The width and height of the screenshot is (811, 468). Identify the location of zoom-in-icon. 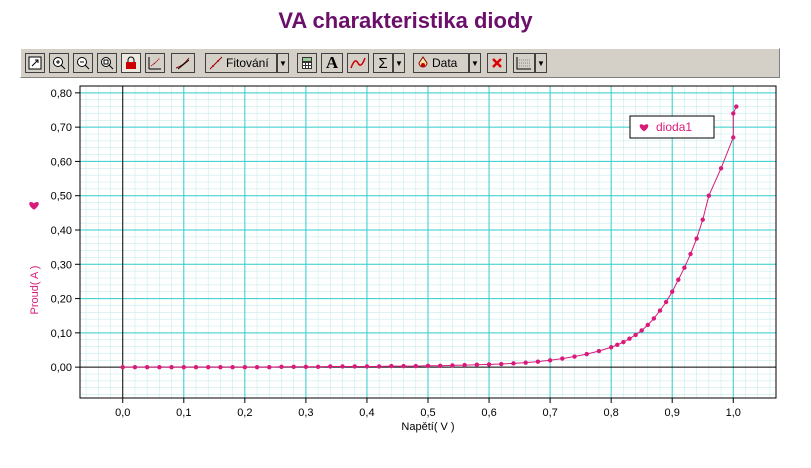
(59, 63).